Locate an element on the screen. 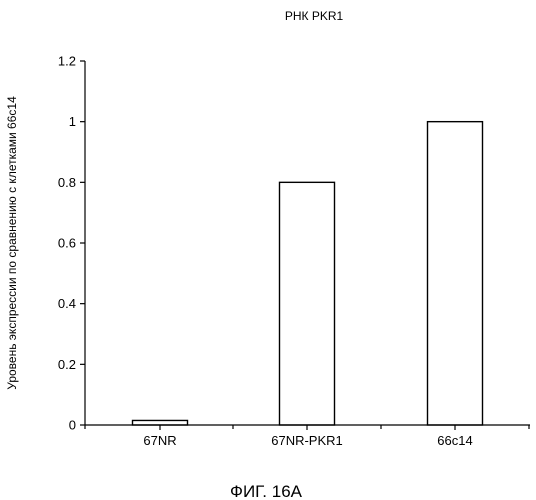 The width and height of the screenshot is (536, 500). y-tick-label: 1.2 is located at coordinates (67, 61).